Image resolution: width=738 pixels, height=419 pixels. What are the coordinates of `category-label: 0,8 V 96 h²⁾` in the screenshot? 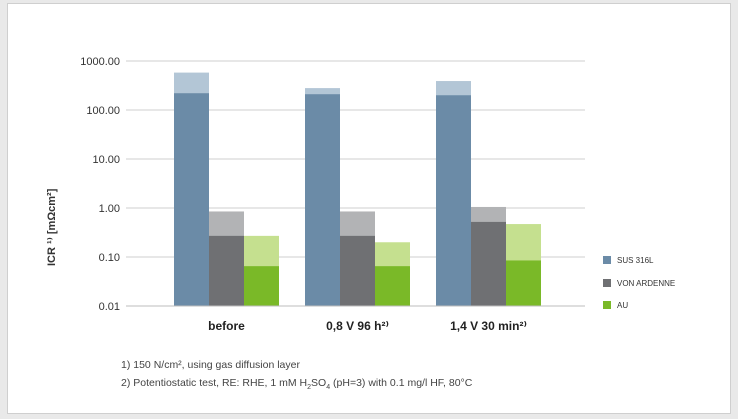 It's located at (357, 326).